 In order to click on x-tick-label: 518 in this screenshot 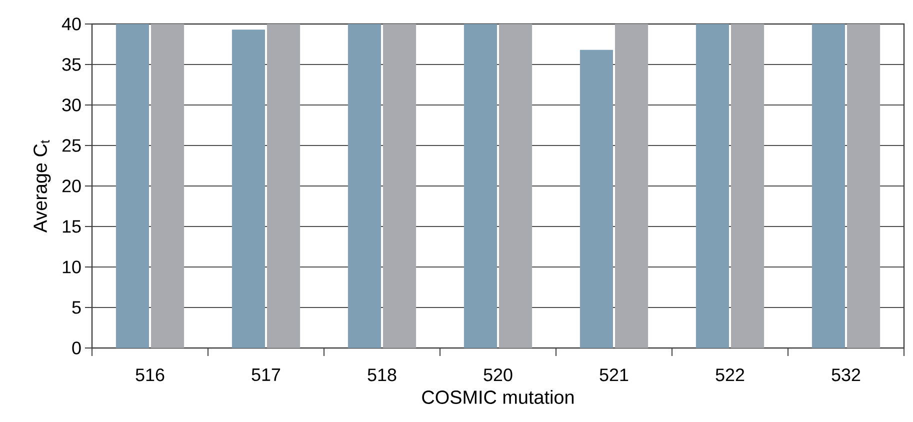, I will do `click(382, 375)`.